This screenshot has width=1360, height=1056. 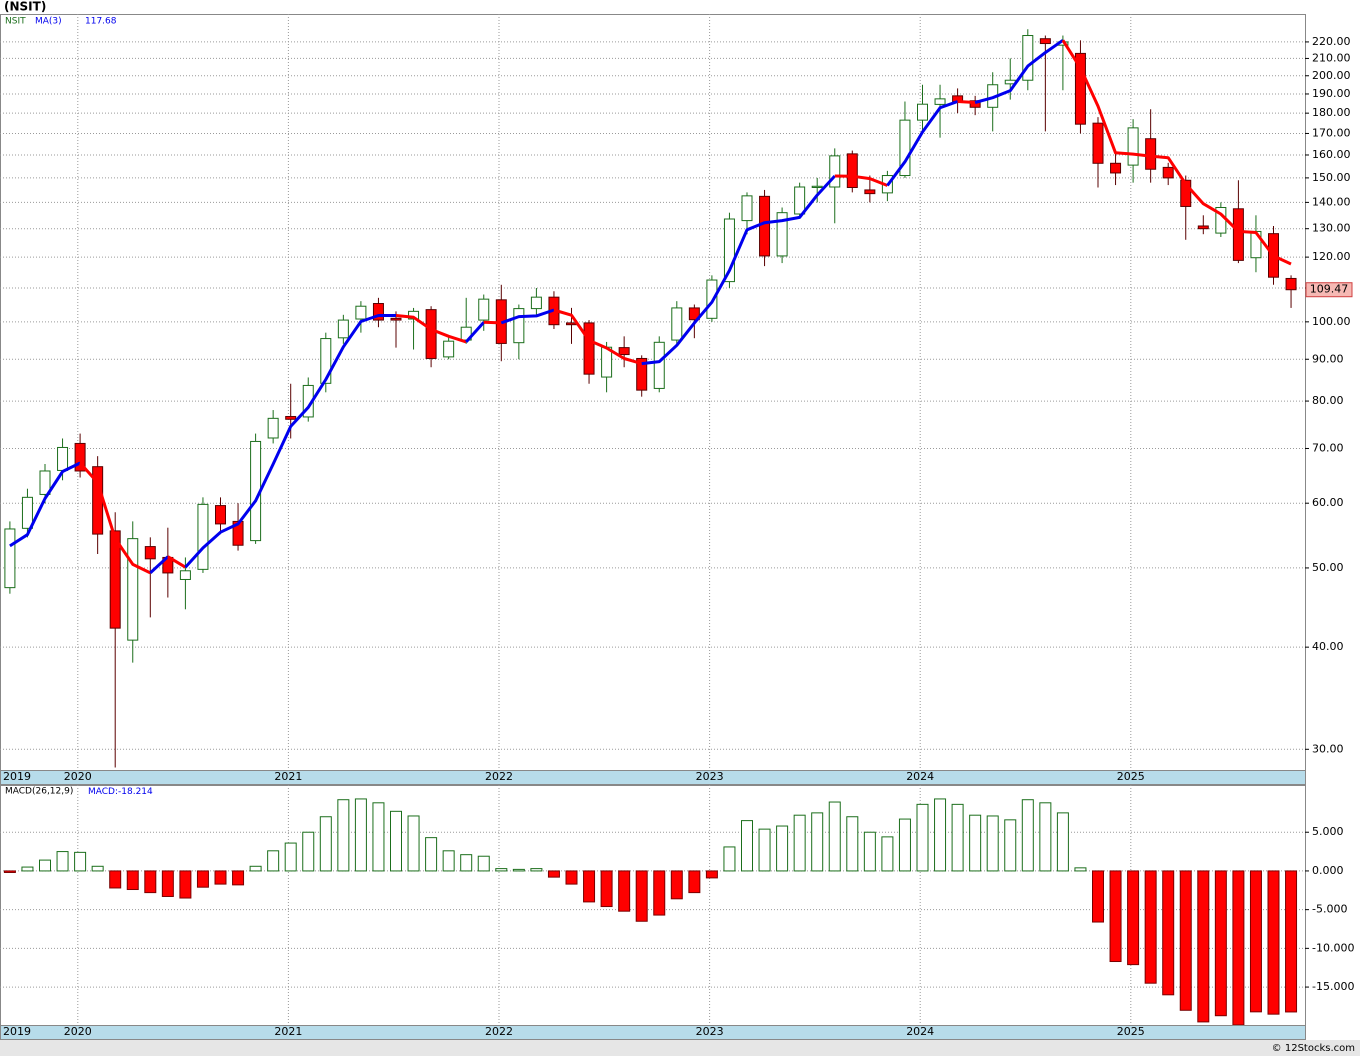 What do you see at coordinates (25, 7) in the screenshot?
I see `chart-title: (NSIT)` at bounding box center [25, 7].